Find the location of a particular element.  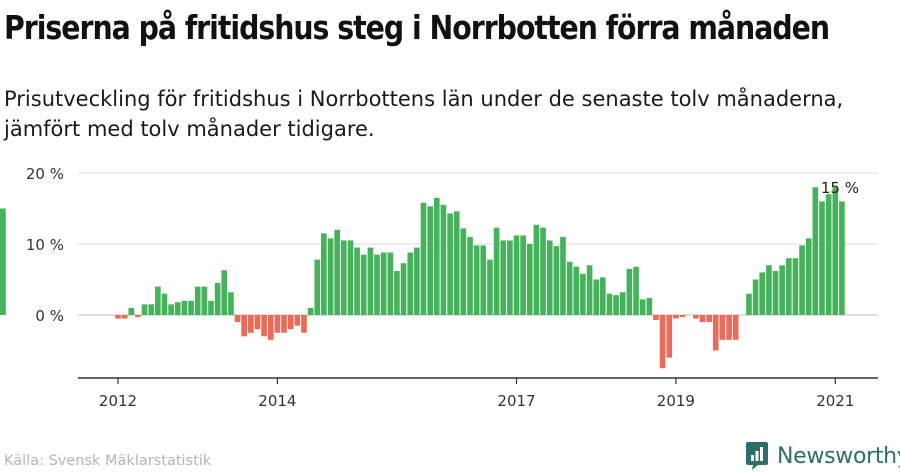

x-tick-label: 2012 is located at coordinates (118, 401).